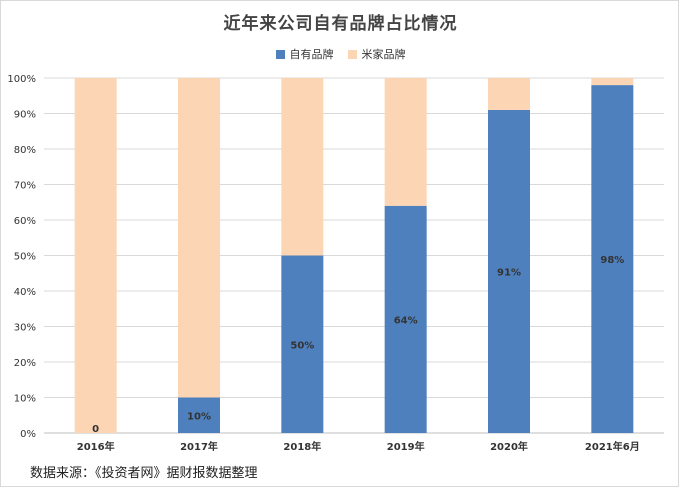  What do you see at coordinates (340, 24) in the screenshot?
I see `chart-title: 近年来公司自有品牌占比情况` at bounding box center [340, 24].